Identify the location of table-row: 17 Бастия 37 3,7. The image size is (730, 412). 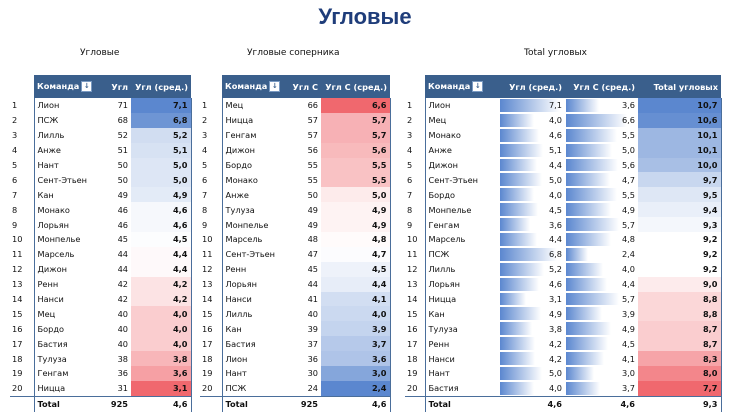
(295, 344).